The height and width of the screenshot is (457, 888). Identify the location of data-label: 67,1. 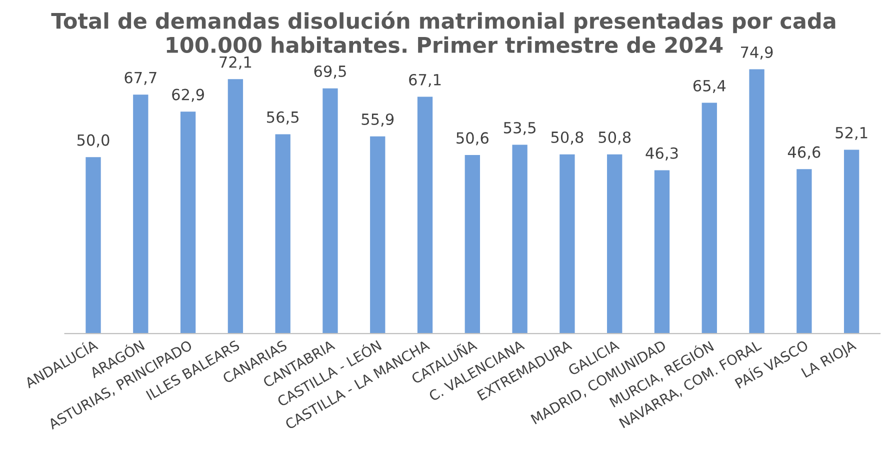
(425, 81).